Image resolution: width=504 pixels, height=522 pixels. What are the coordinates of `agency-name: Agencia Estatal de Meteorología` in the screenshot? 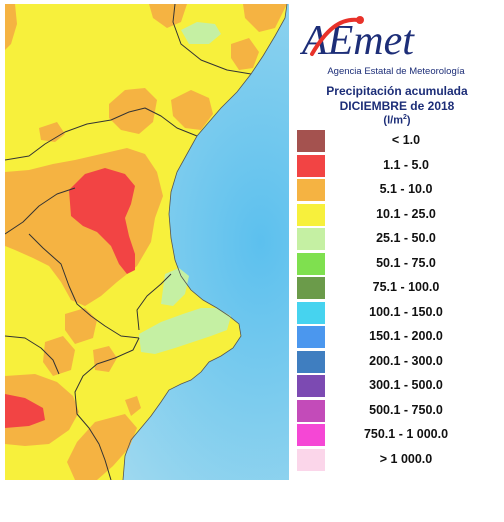 It's located at (396, 71).